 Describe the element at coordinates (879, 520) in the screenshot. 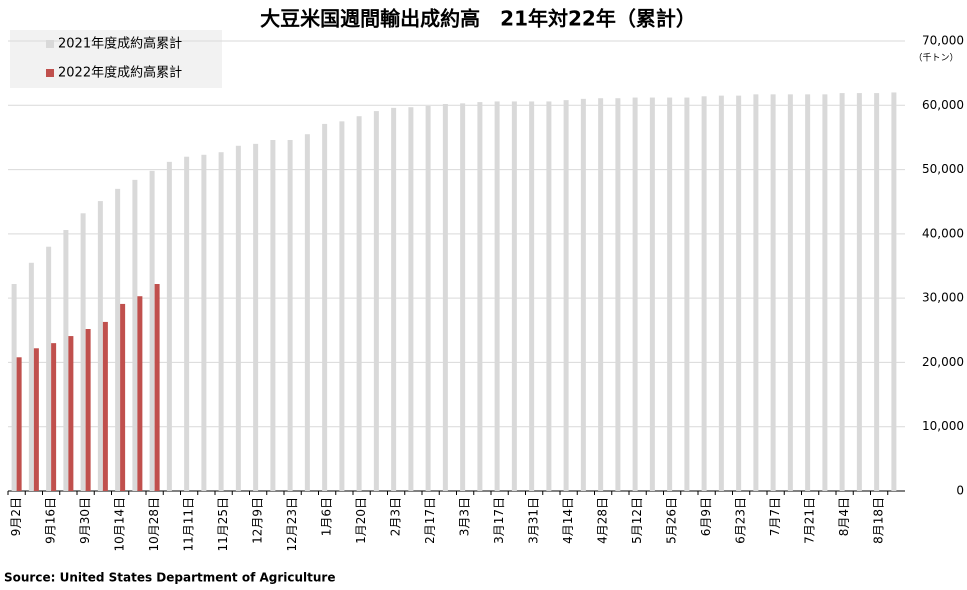

I see `x-tick-label: 8月18日` at that location.